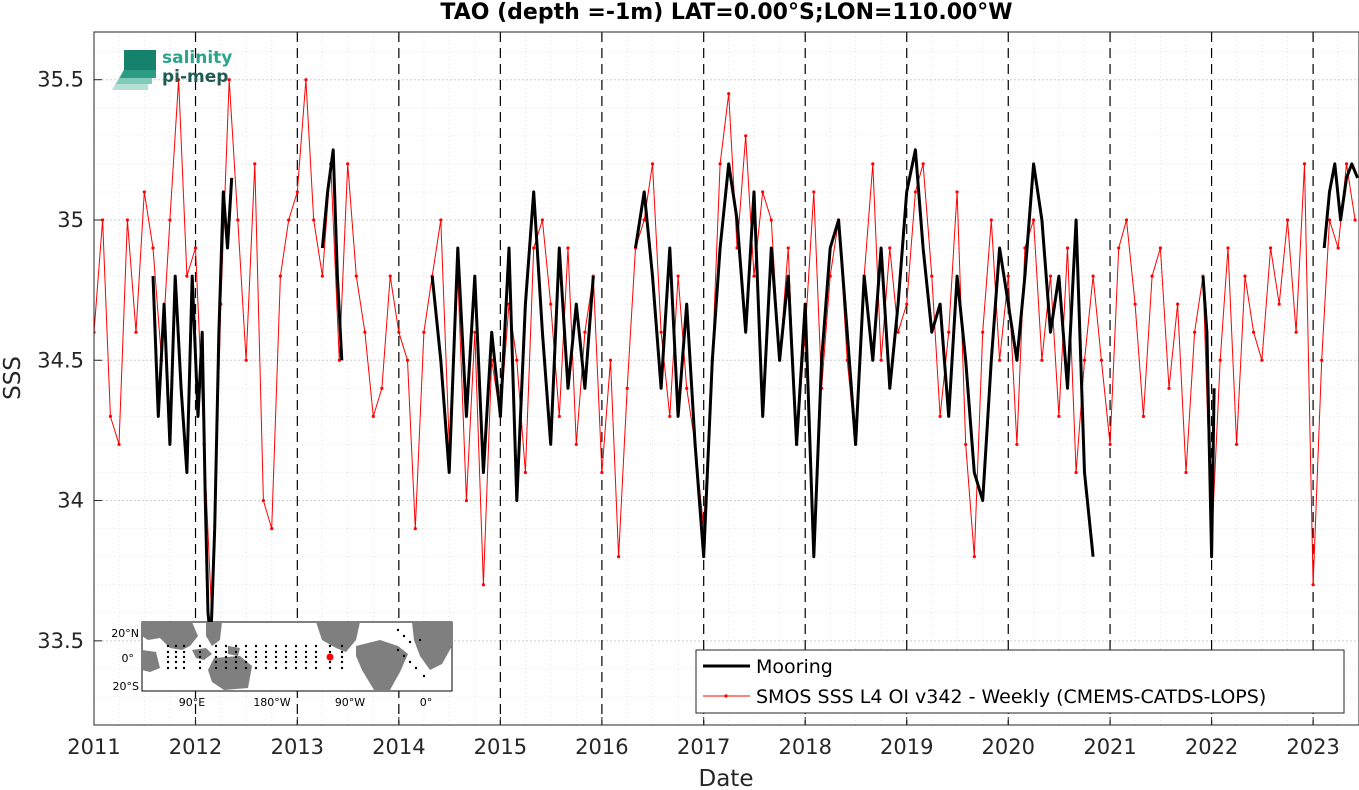  I want to click on x-tick-label: 2020, so click(1008, 747).